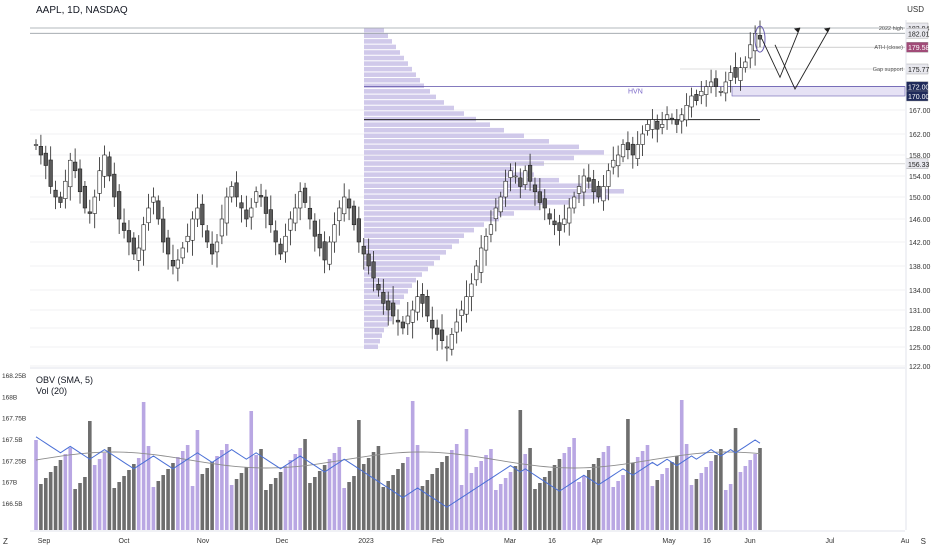 Image resolution: width=932 pixels, height=550 pixels. Describe the element at coordinates (920, 267) in the screenshot. I see `y-tick-label: 138.00` at that location.